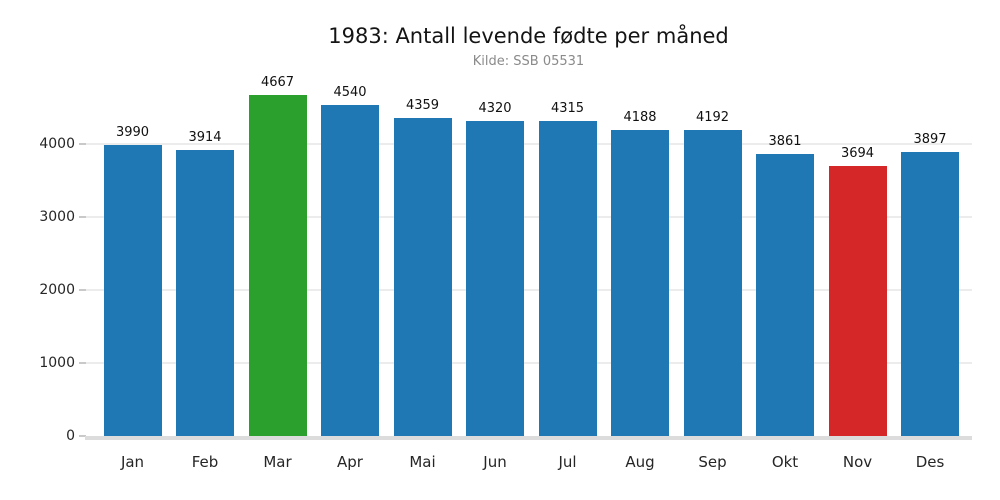 The height and width of the screenshot is (500, 1000). Describe the element at coordinates (567, 462) in the screenshot. I see `x-tick-label-jul: Jul` at that location.